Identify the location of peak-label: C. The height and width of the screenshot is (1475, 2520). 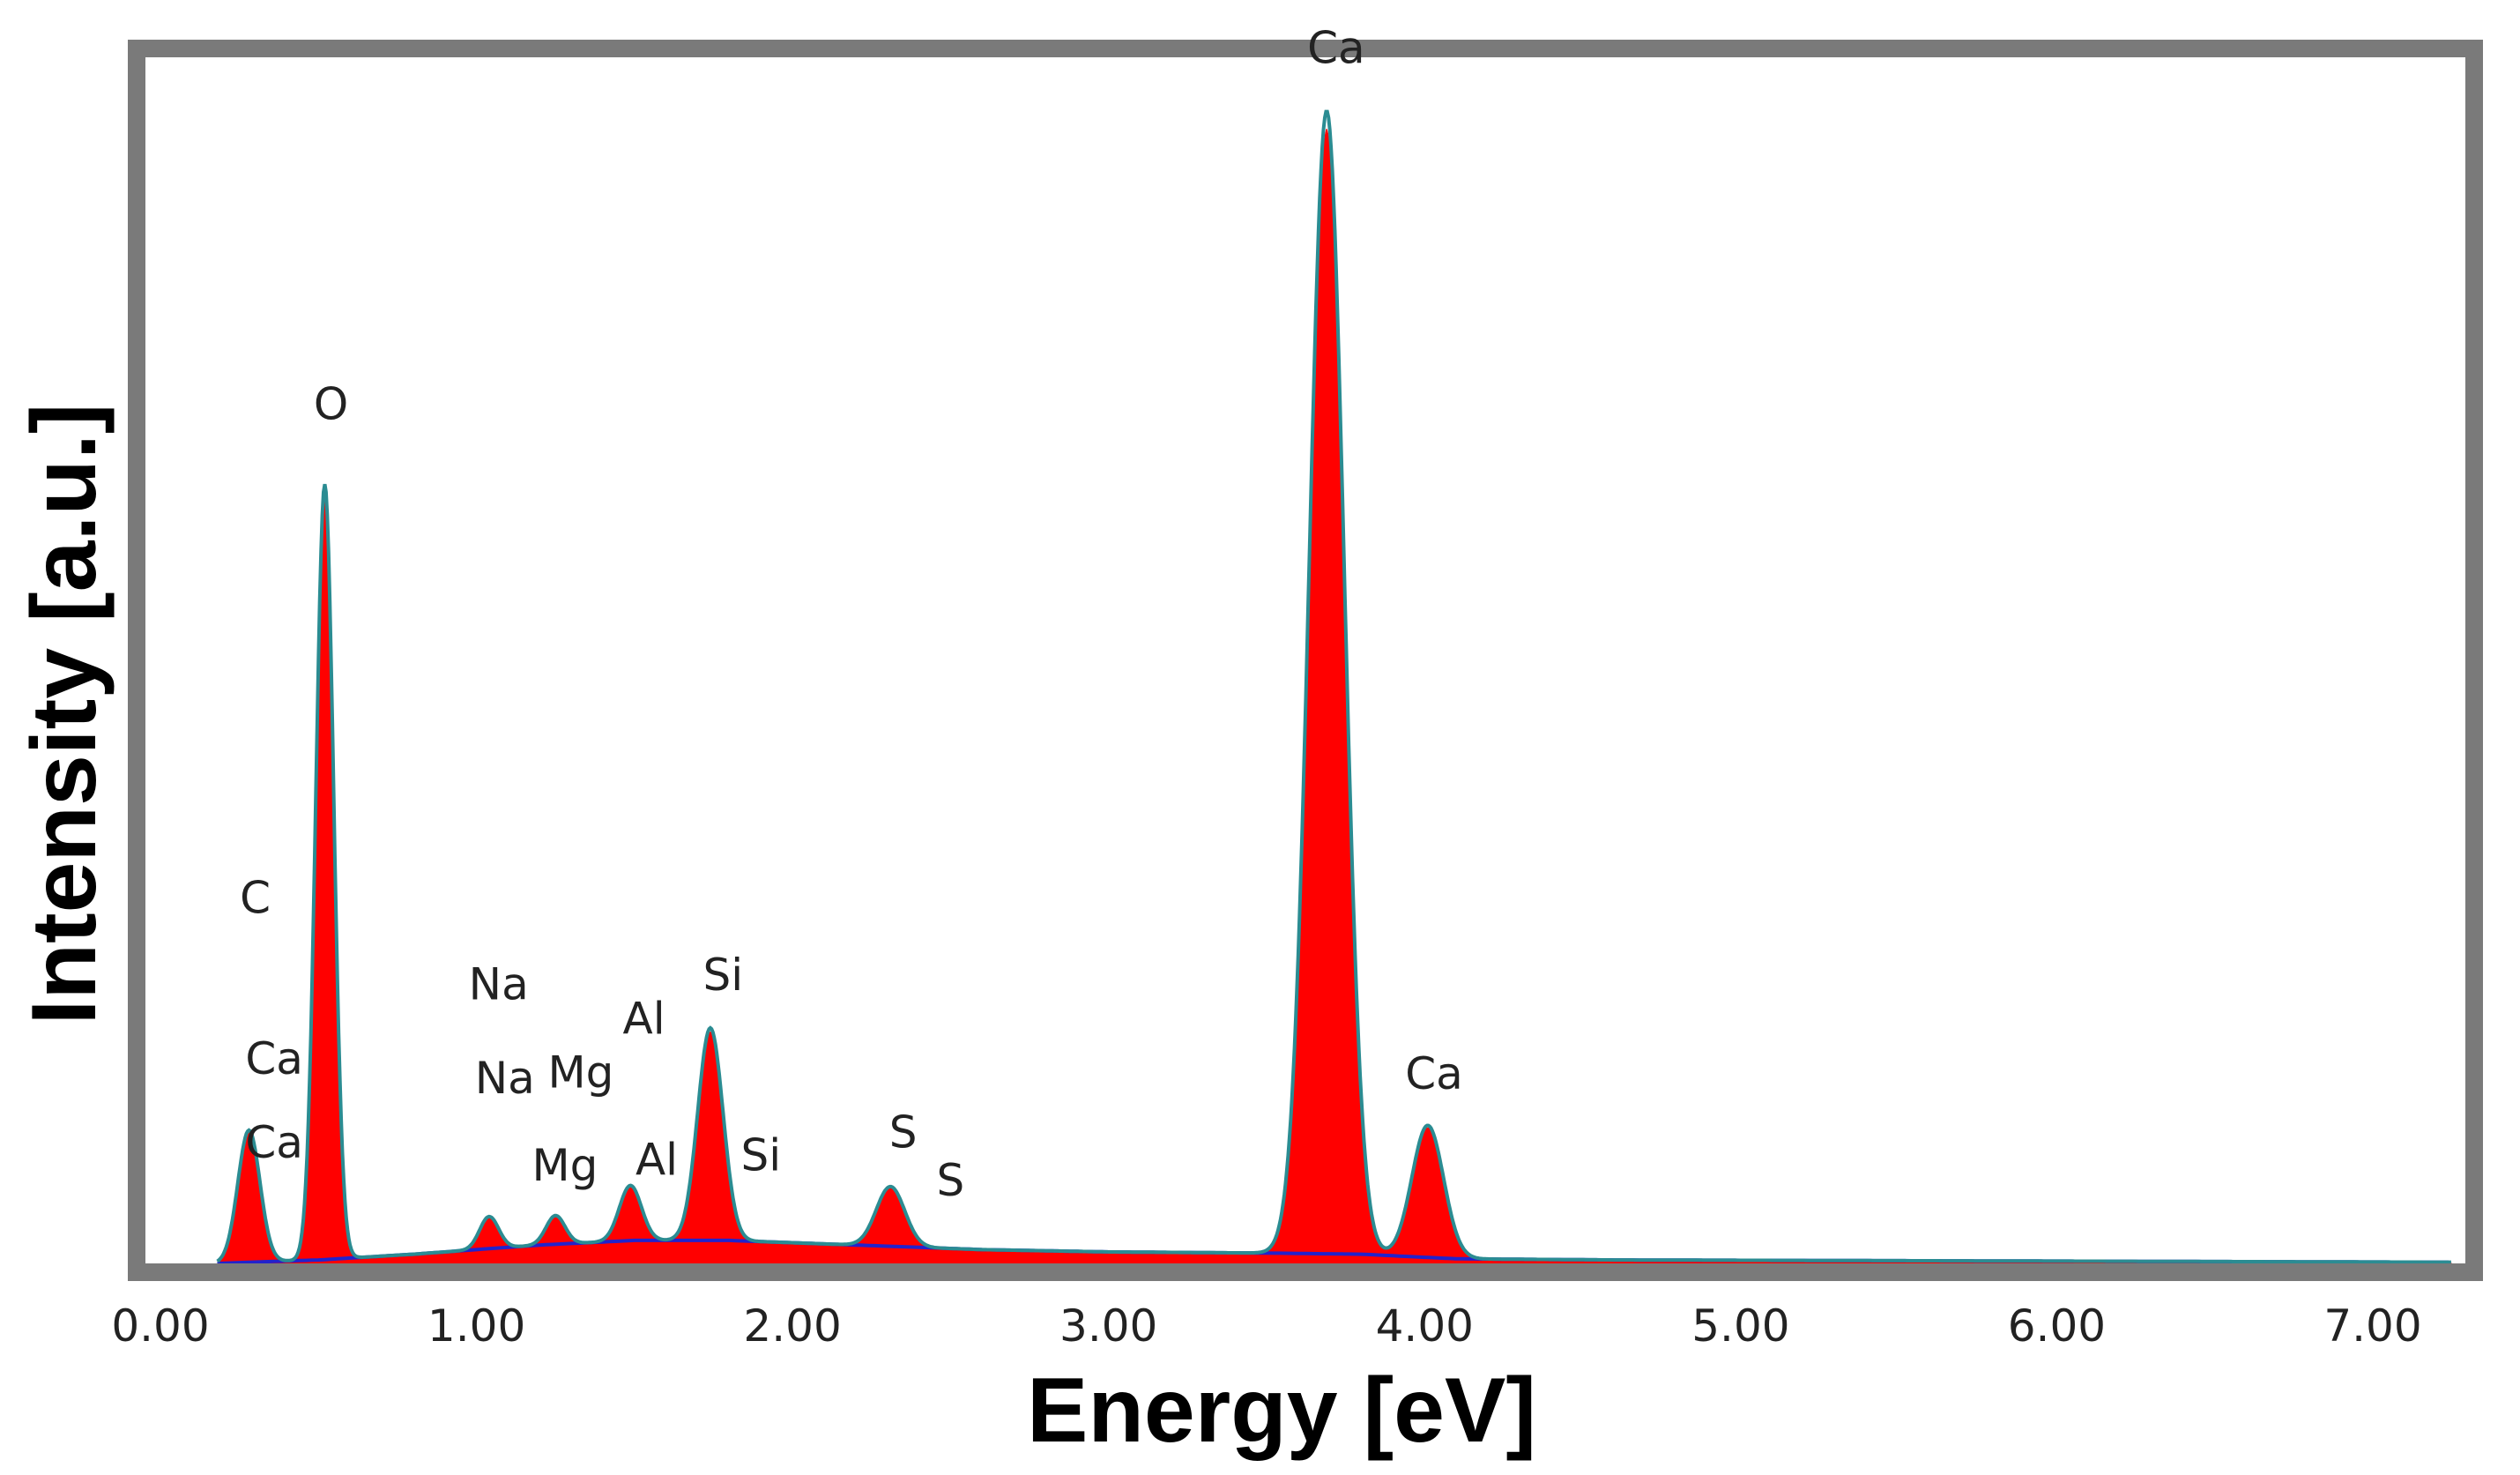
(255, 899).